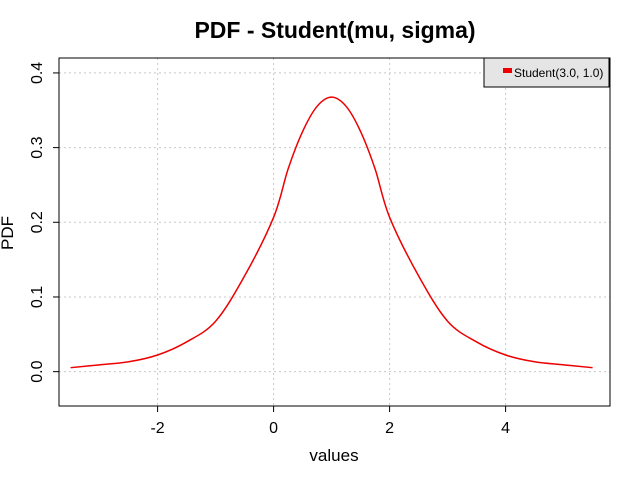 The width and height of the screenshot is (640, 480). Describe the element at coordinates (505, 428) in the screenshot. I see `x-tick-label: 4` at that location.